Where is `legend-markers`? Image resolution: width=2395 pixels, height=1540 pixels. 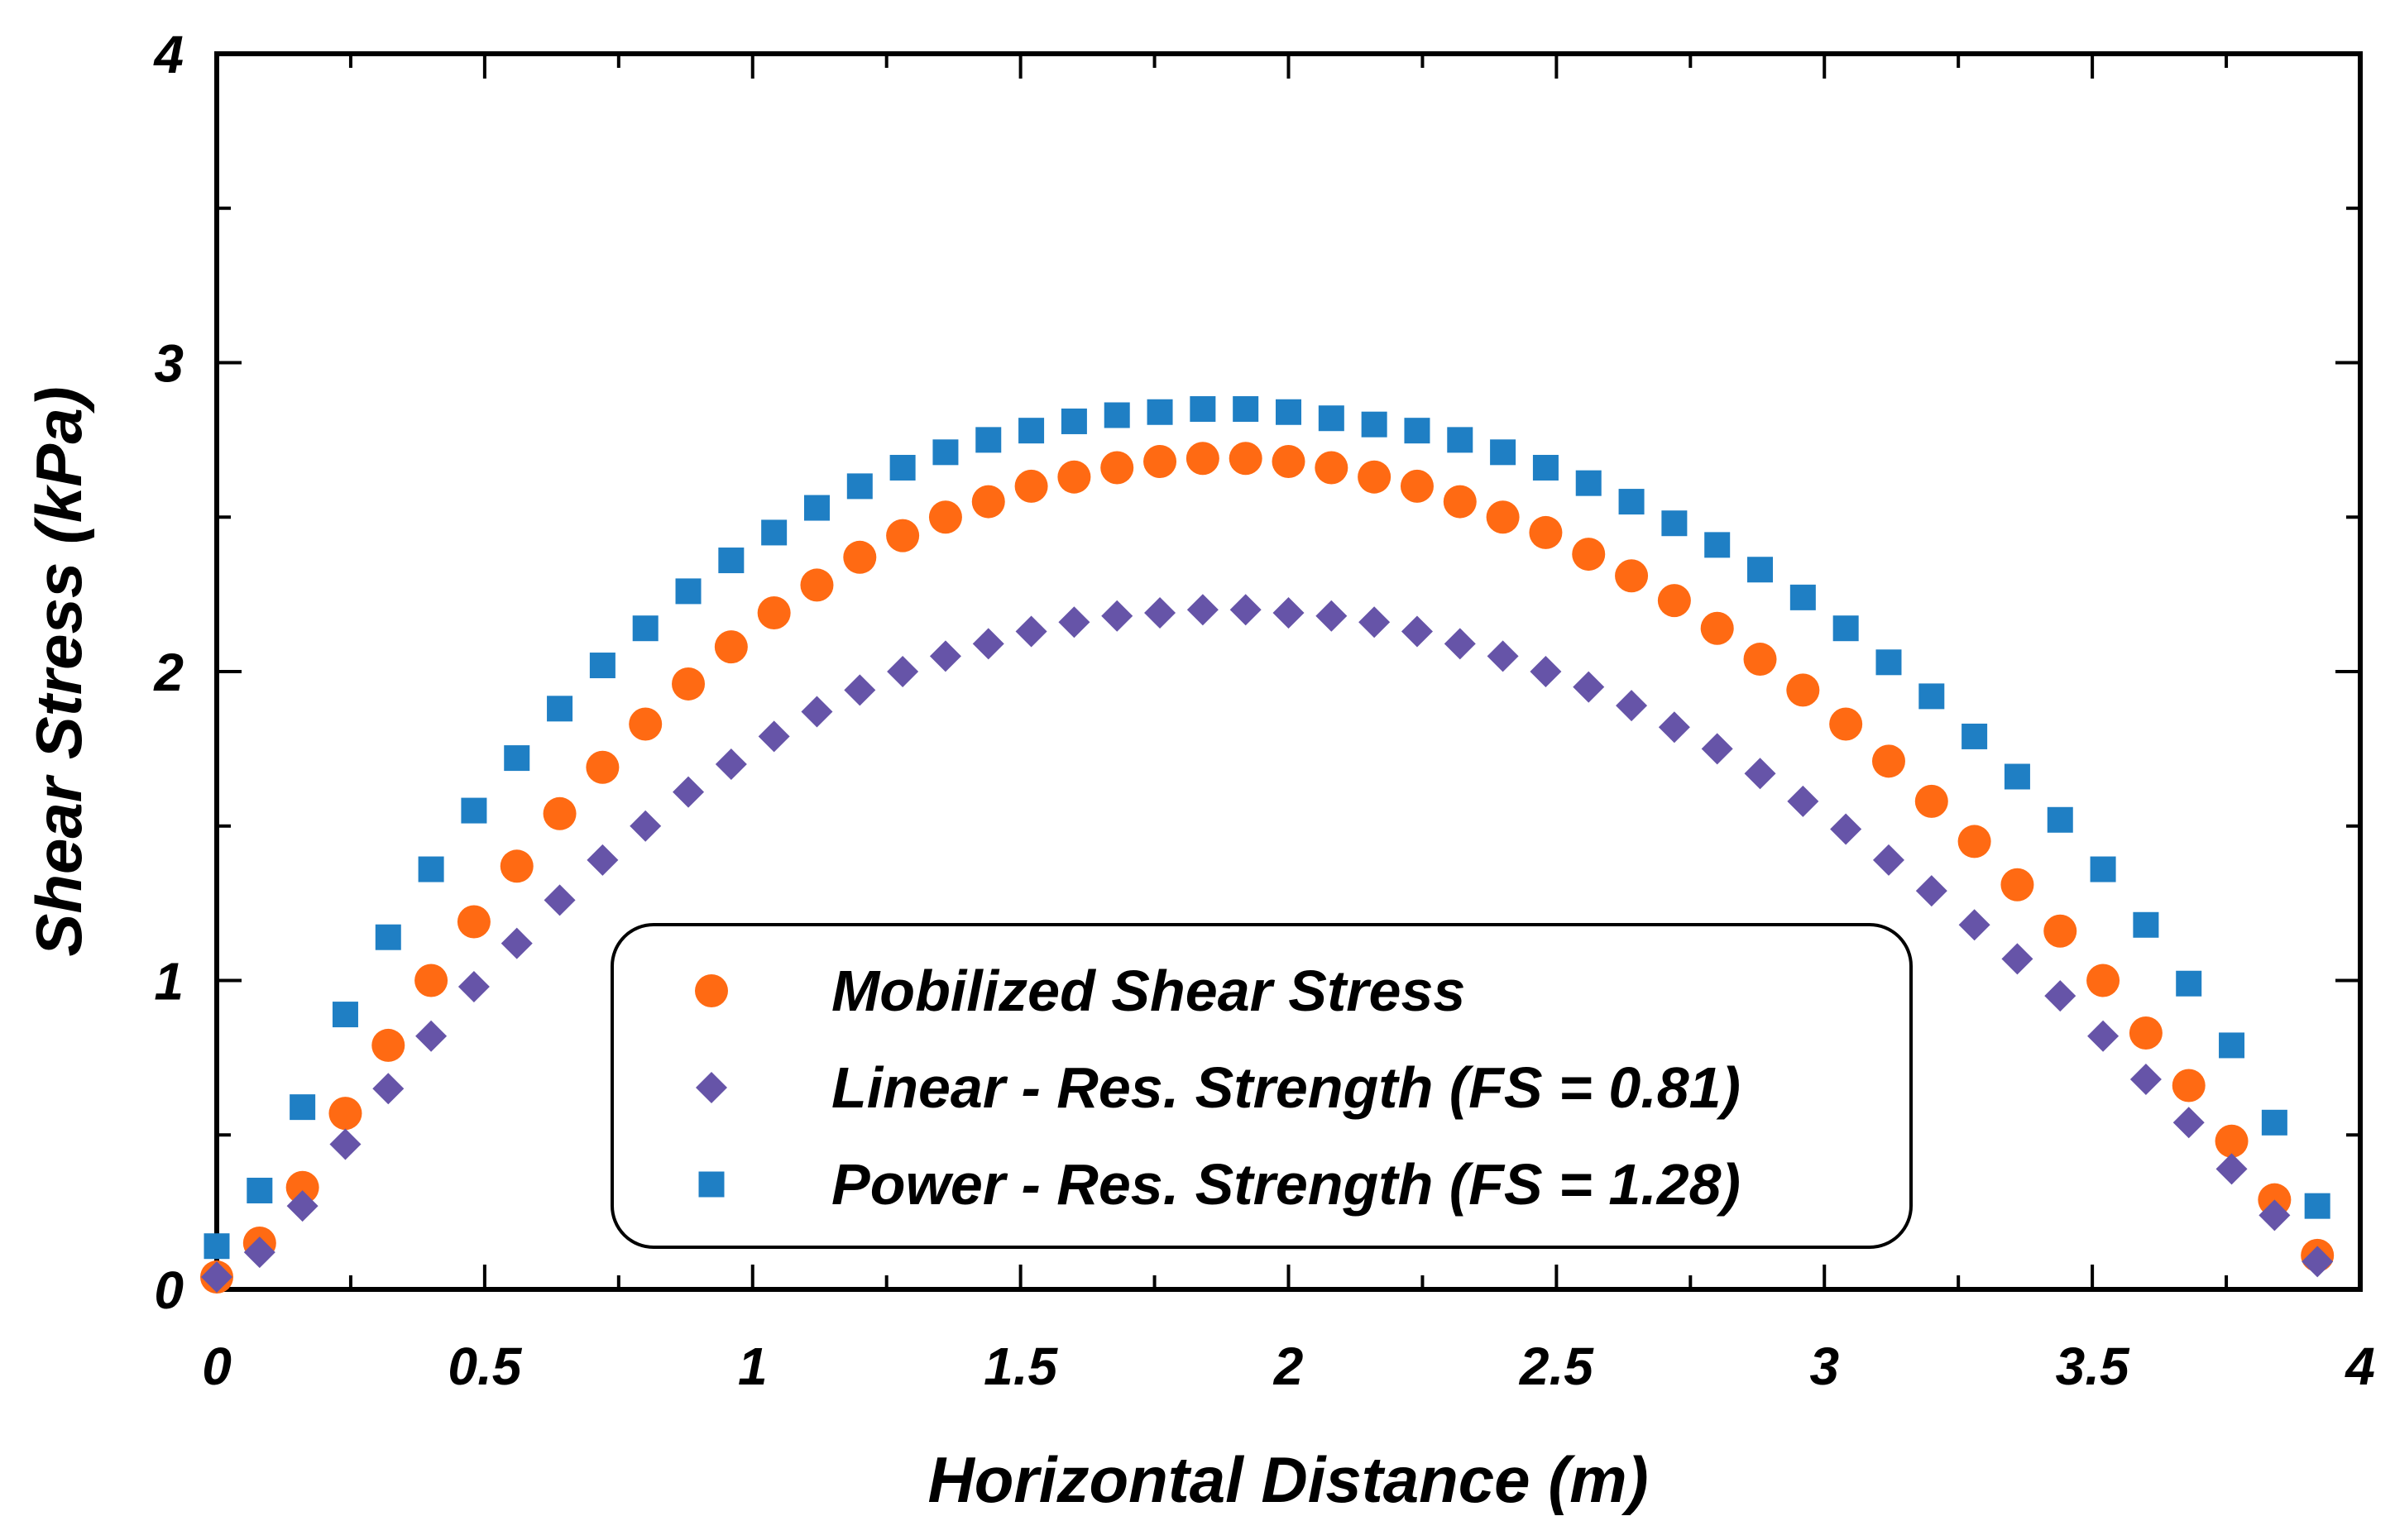 legend-markers is located at coordinates (711, 1086).